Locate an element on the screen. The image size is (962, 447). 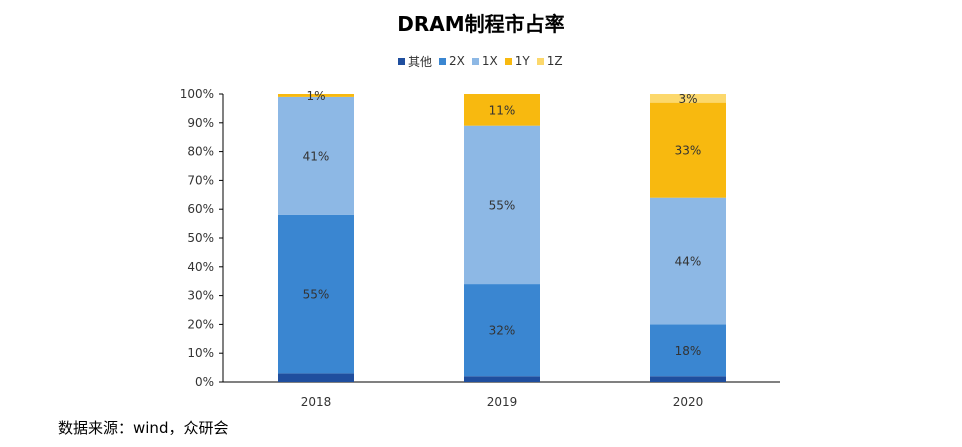
y-tick-label: 50% is located at coordinates (200, 238).